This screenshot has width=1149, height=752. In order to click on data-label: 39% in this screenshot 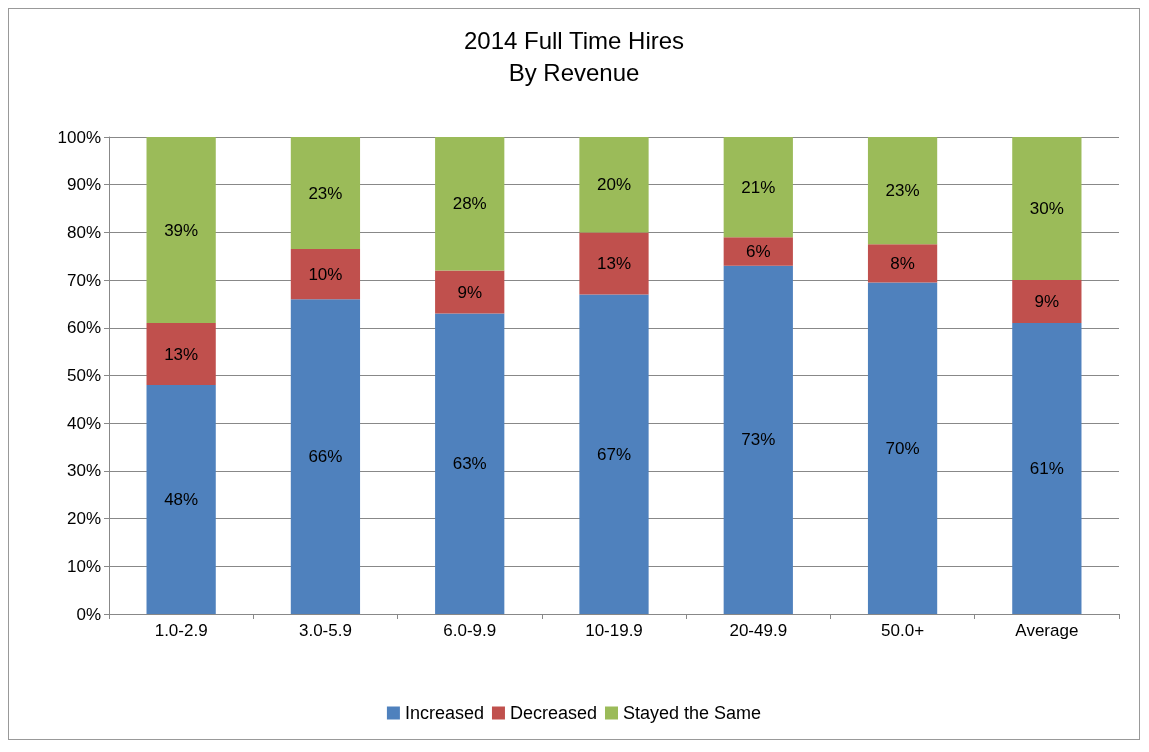, I will do `click(181, 230)`.